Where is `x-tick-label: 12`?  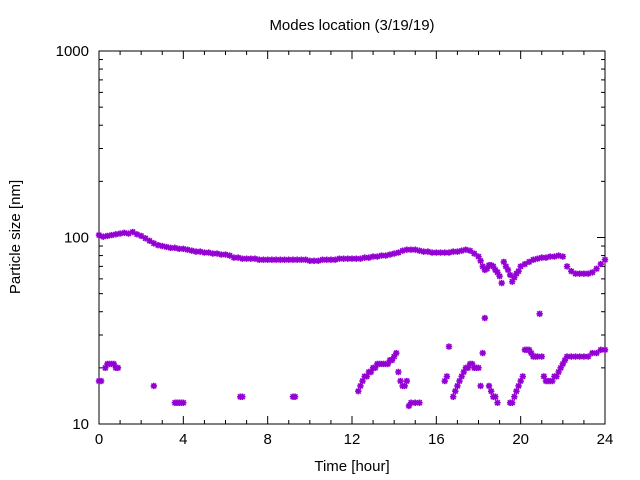 x-tick-label: 12 is located at coordinates (352, 439).